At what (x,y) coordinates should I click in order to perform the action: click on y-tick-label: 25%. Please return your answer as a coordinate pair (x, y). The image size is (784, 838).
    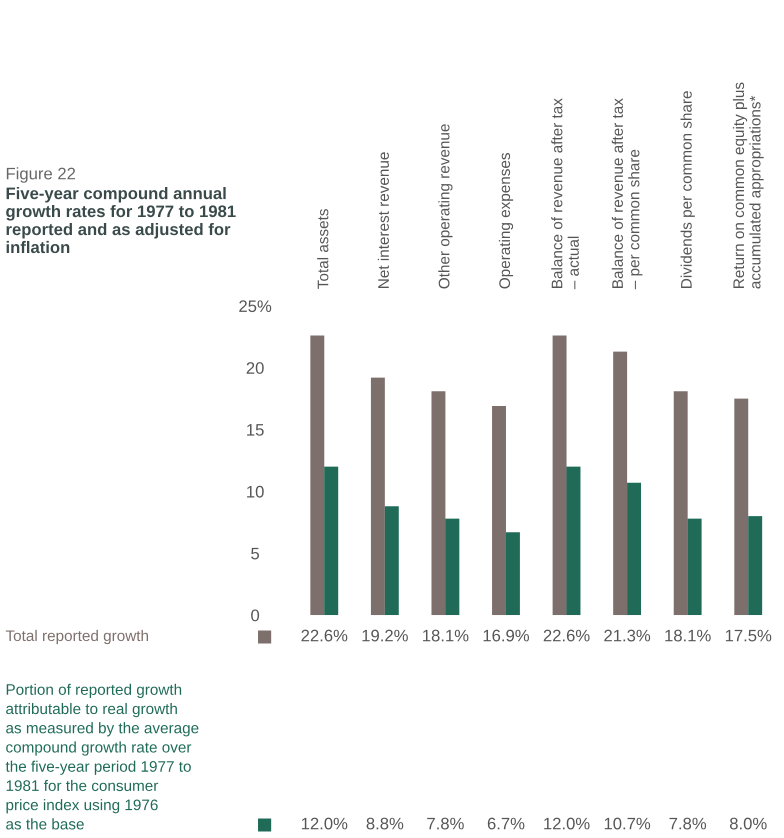
    Looking at the image, I should click on (255, 306).